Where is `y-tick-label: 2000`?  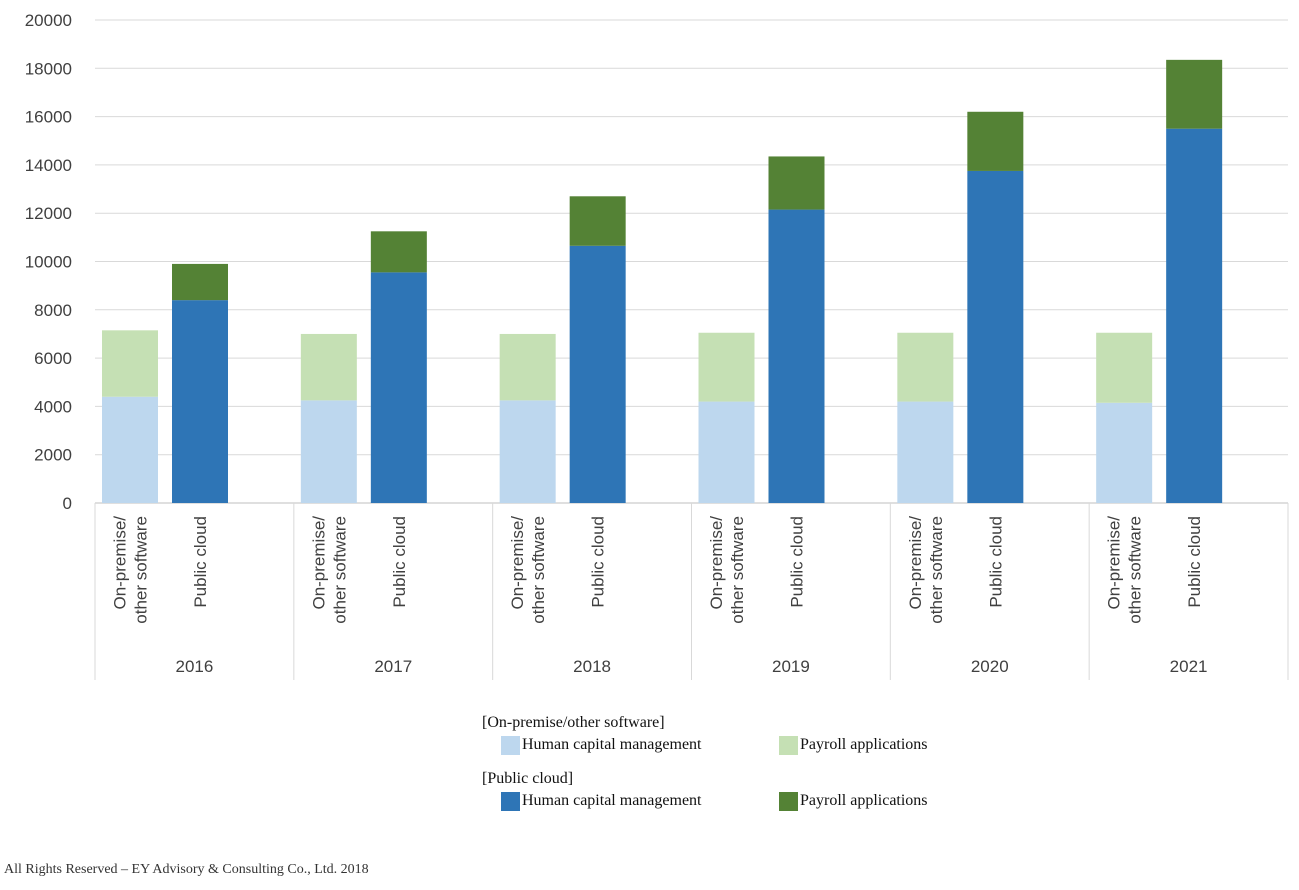
y-tick-label: 2000 is located at coordinates (53, 455).